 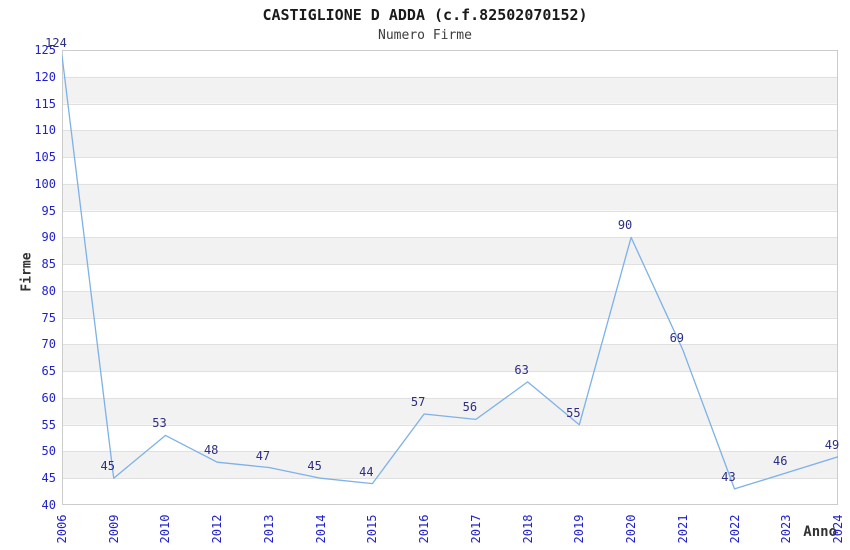 What do you see at coordinates (48, 505) in the screenshot?
I see `y-tick-label: 40` at bounding box center [48, 505].